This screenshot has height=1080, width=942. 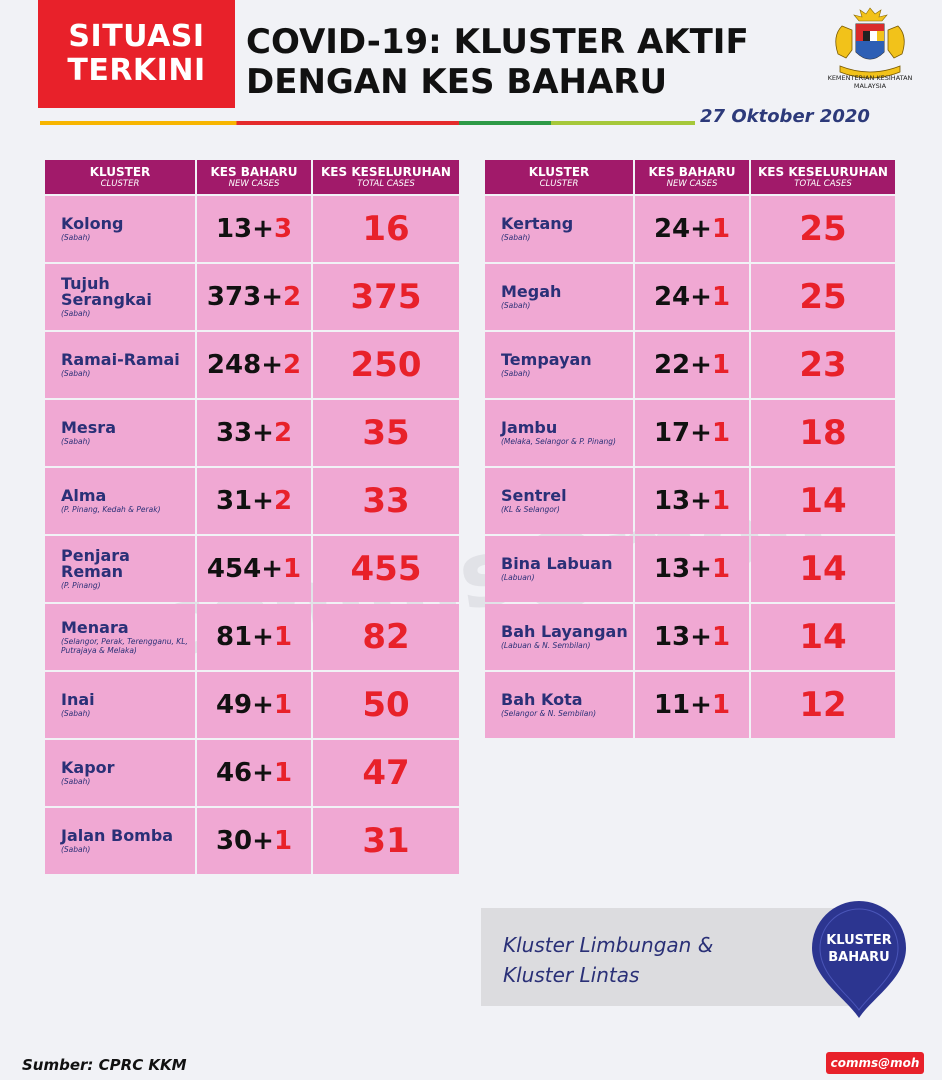 What do you see at coordinates (386, 773) in the screenshot?
I see `total-cases-cell: 47` at bounding box center [386, 773].